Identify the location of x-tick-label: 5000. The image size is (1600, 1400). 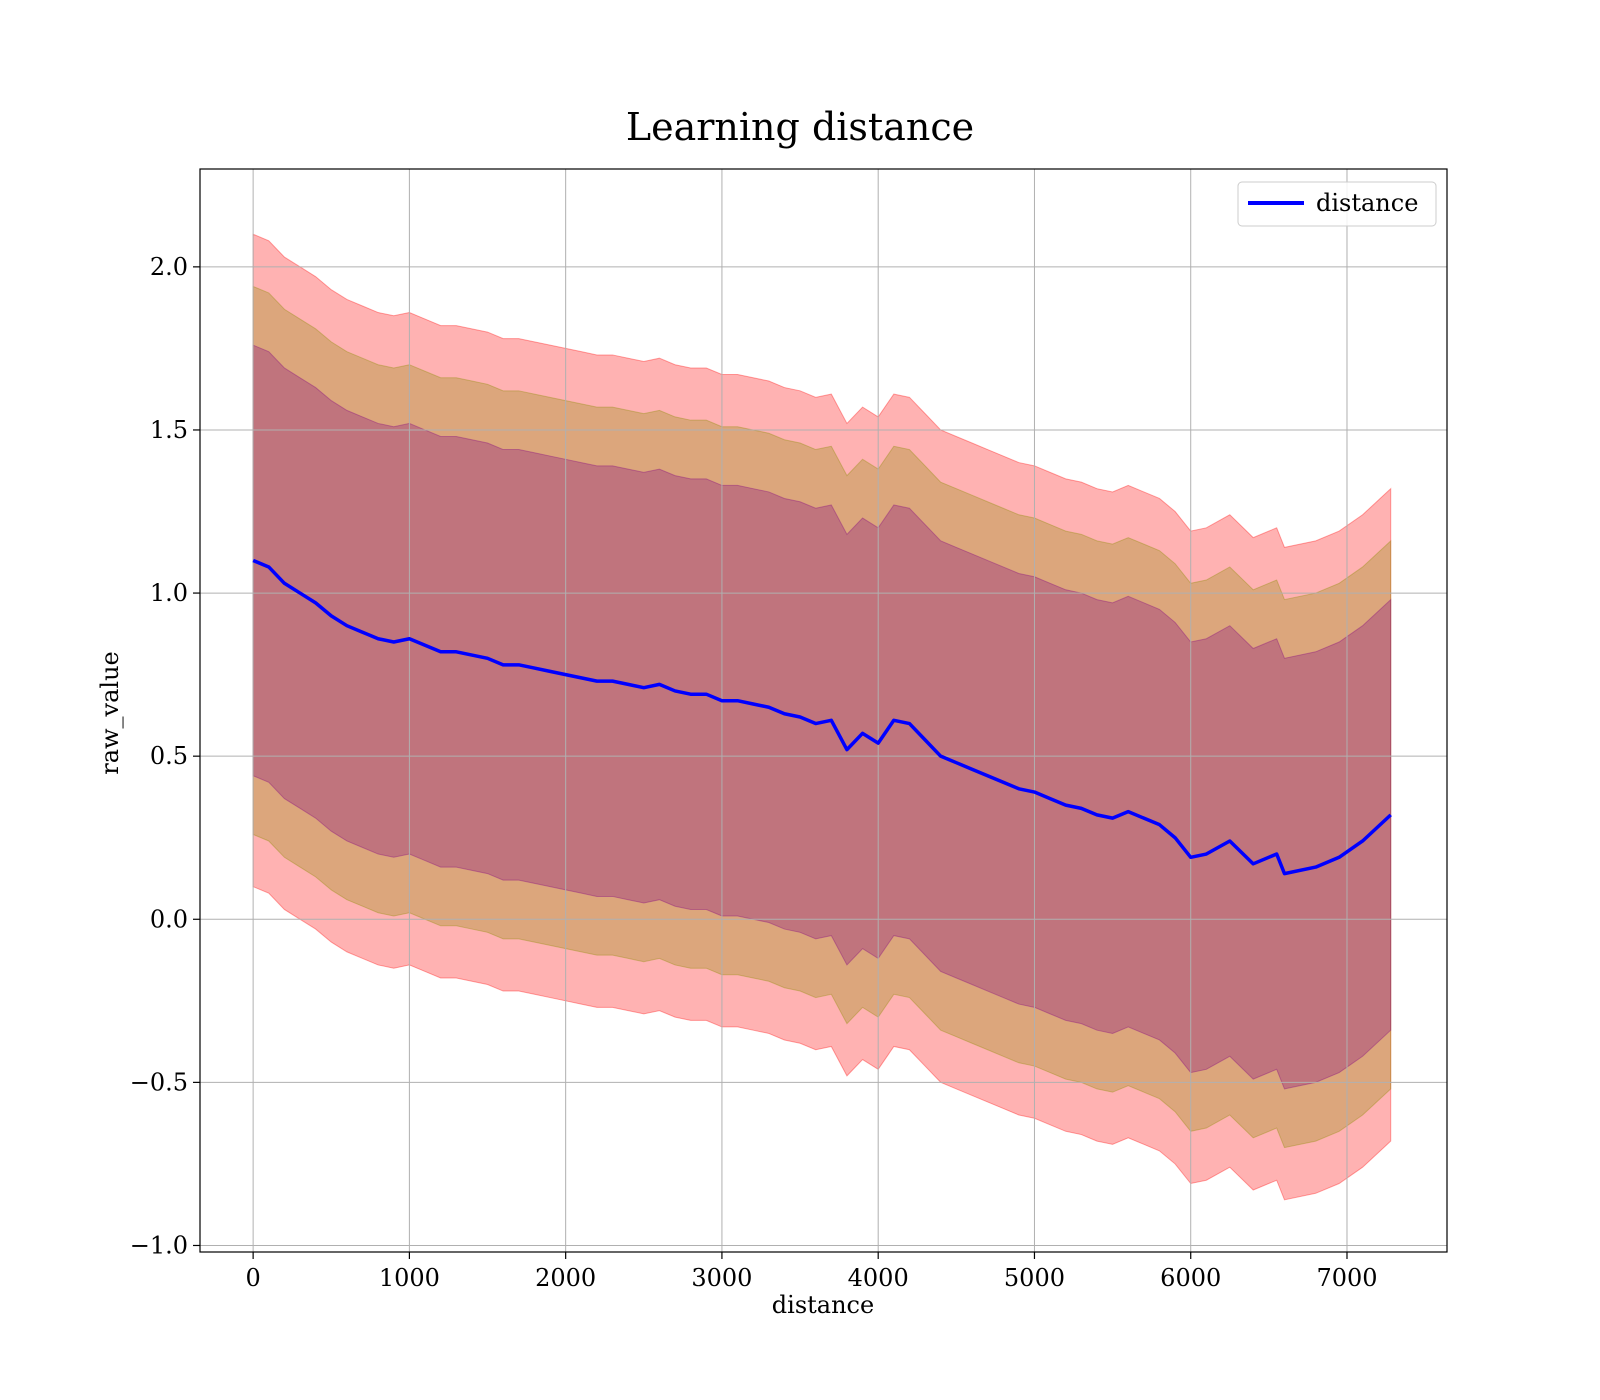
(1034, 1278).